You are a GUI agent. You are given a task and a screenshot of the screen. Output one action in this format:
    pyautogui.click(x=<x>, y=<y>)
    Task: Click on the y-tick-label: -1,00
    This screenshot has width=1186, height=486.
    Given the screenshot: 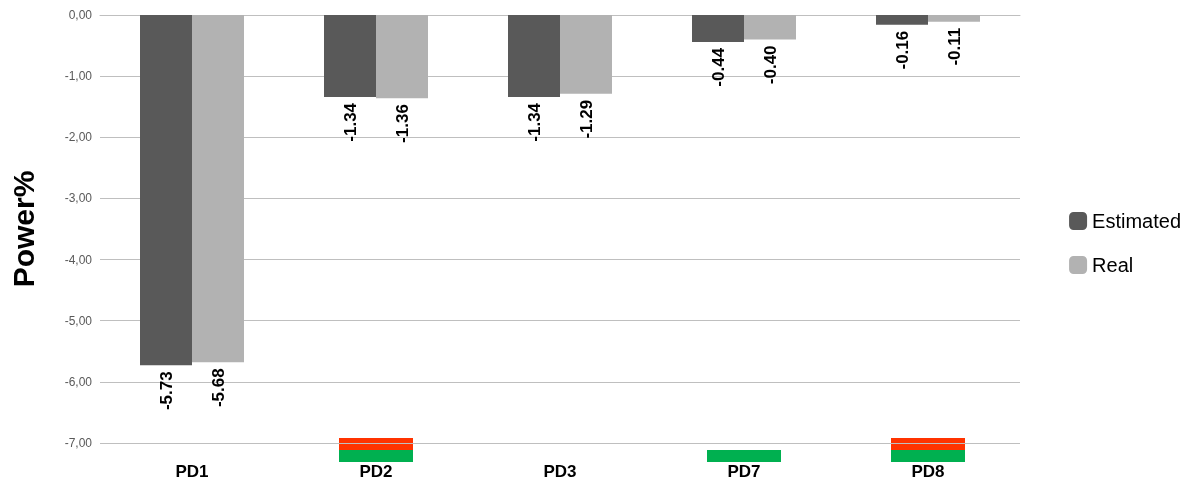 What is the action you would take?
    pyautogui.click(x=78, y=76)
    